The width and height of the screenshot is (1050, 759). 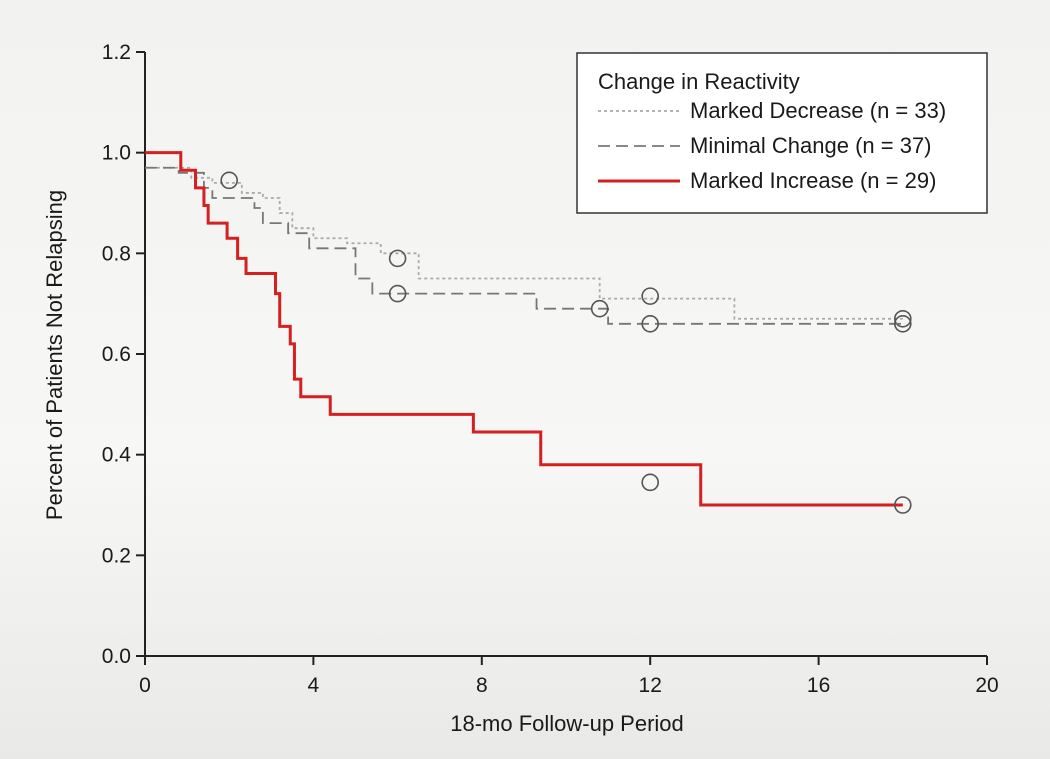 What do you see at coordinates (813, 180) in the screenshot?
I see `legend-label-3: Marked Increase (n = 29)` at bounding box center [813, 180].